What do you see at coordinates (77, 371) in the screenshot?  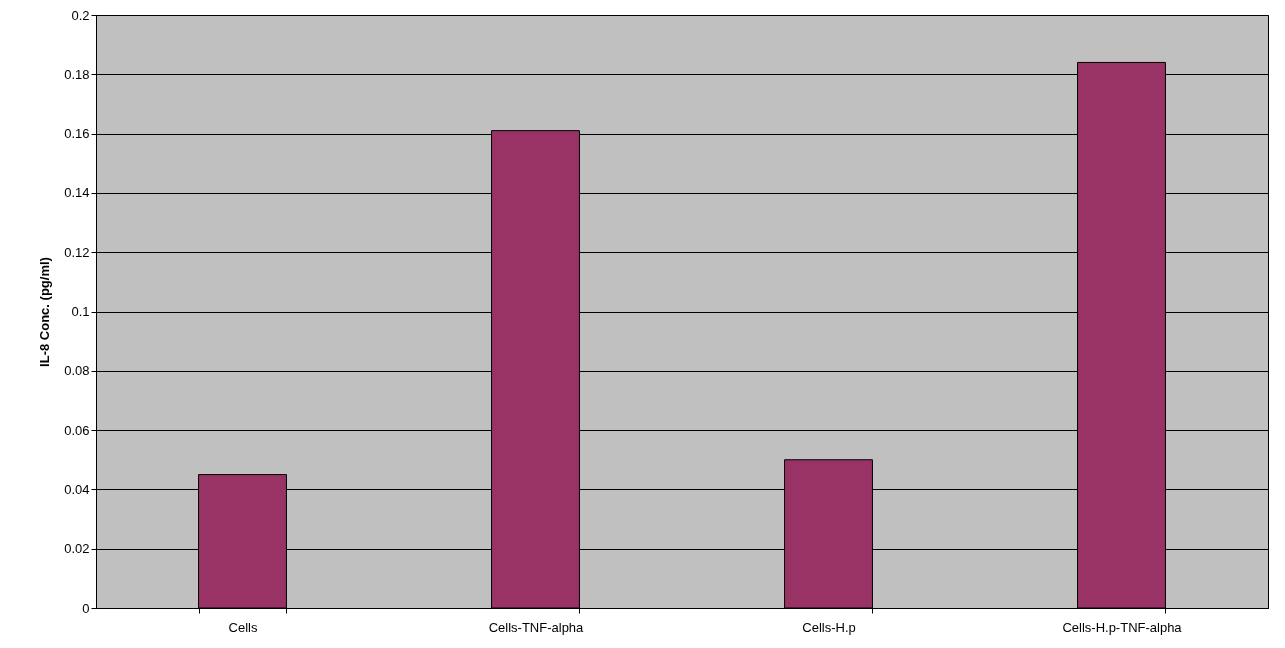 I see `y-tick-label: 0.08` at bounding box center [77, 371].